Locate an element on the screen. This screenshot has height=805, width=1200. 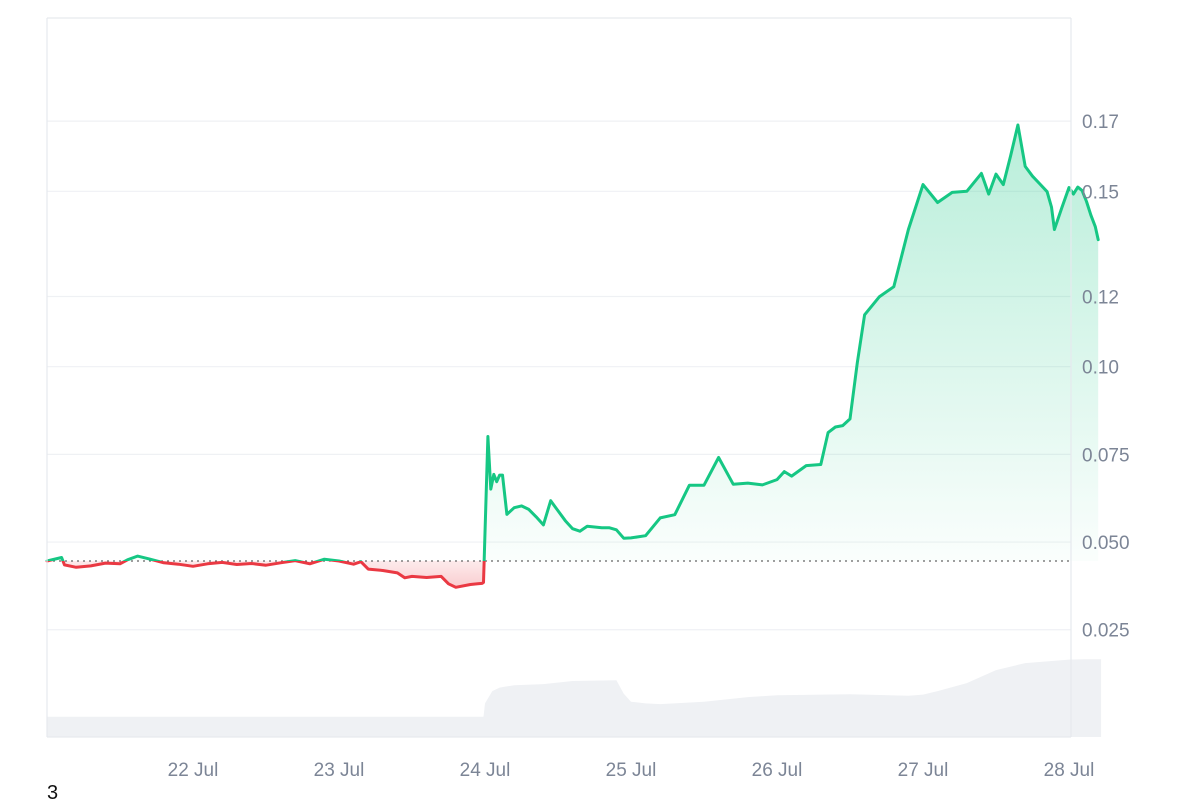
x-tick-label: 25 Jul is located at coordinates (631, 770).